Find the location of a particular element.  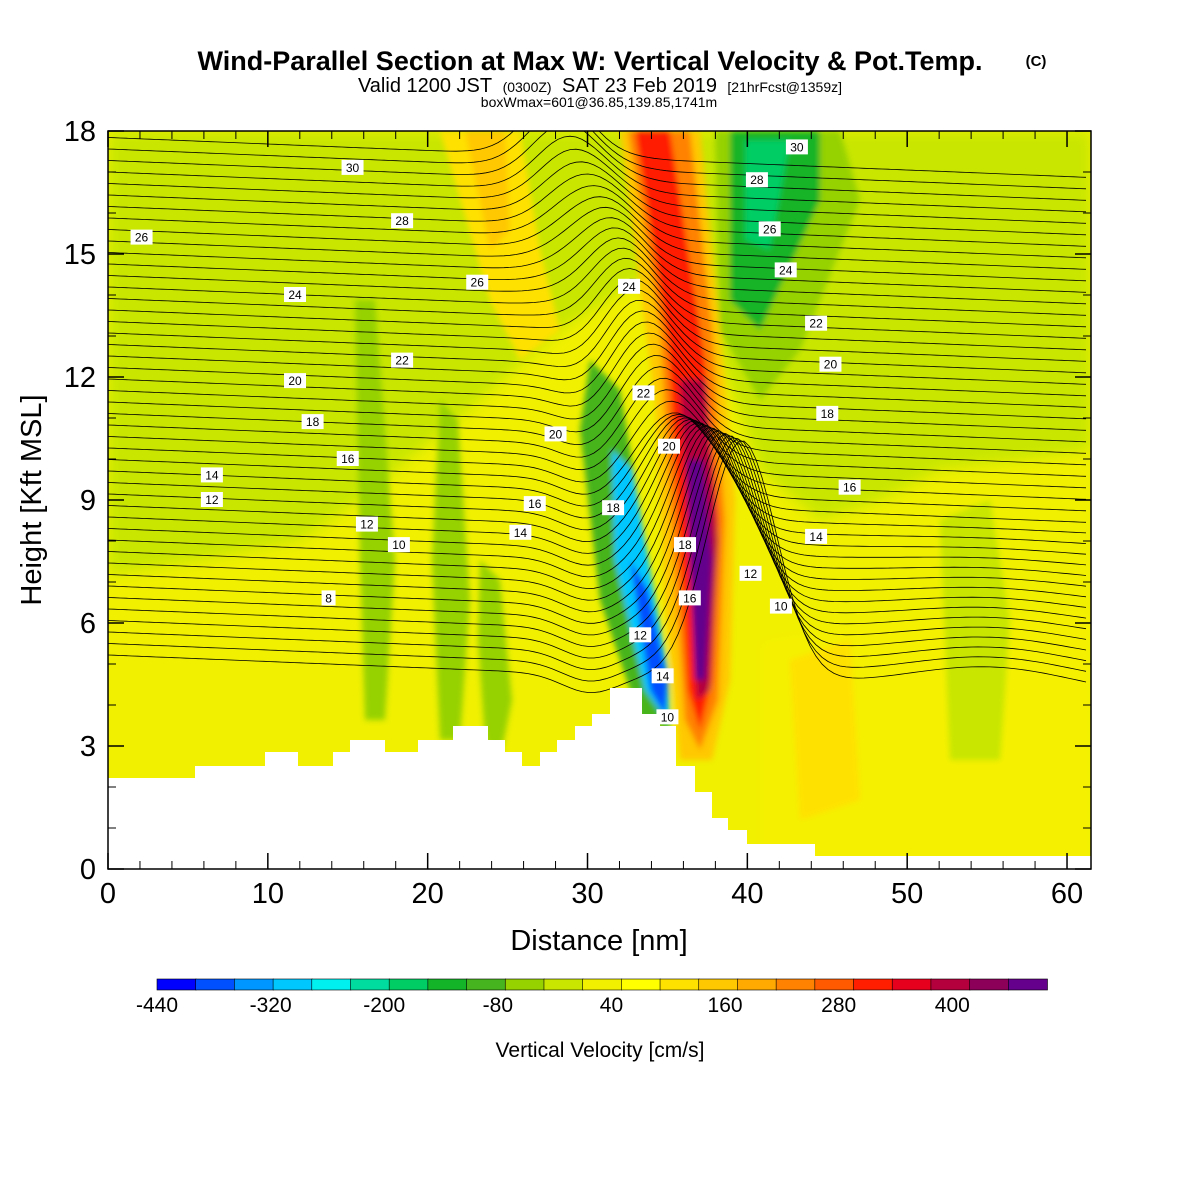

x-tick-label: 10 is located at coordinates (268, 894).